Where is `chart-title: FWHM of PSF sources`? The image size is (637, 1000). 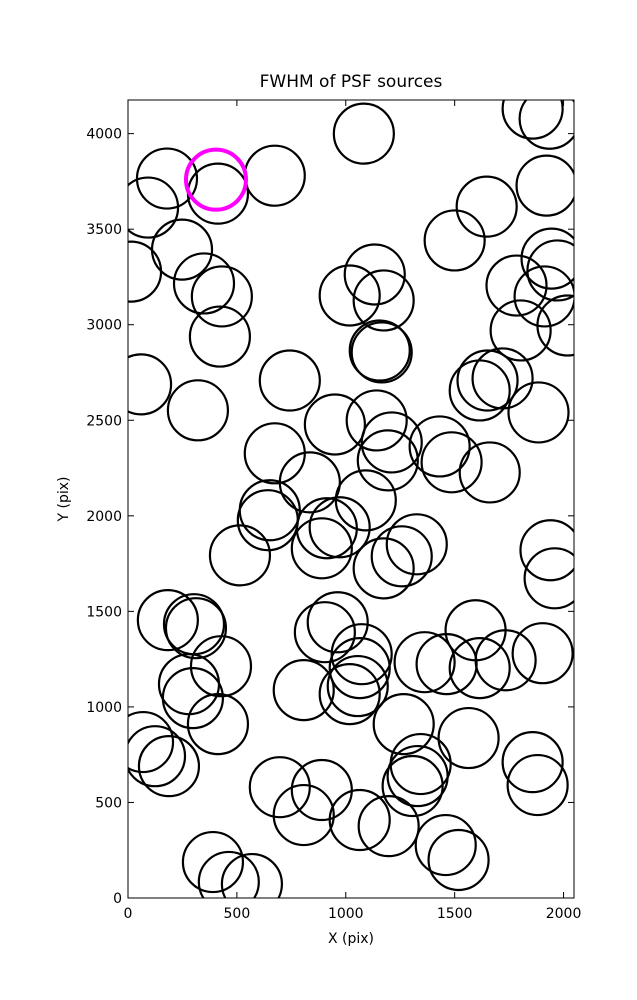
chart-title: FWHM of PSF sources is located at coordinates (351, 82).